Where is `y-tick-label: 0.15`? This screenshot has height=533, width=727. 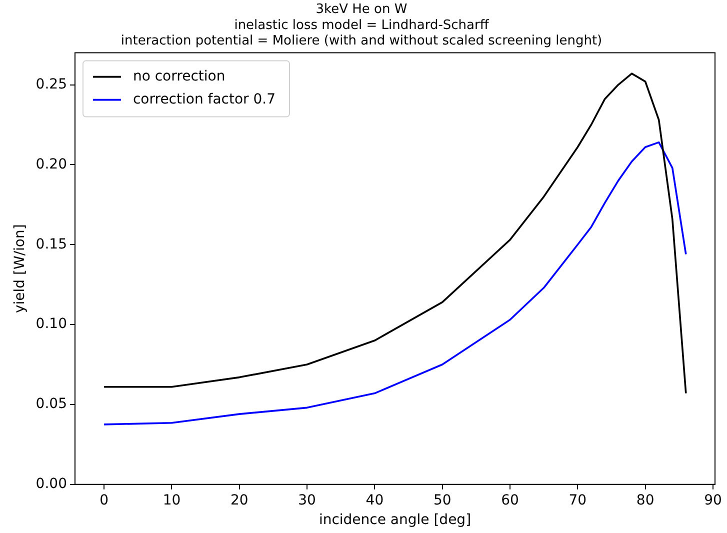
y-tick-label: 0.15 is located at coordinates (51, 244).